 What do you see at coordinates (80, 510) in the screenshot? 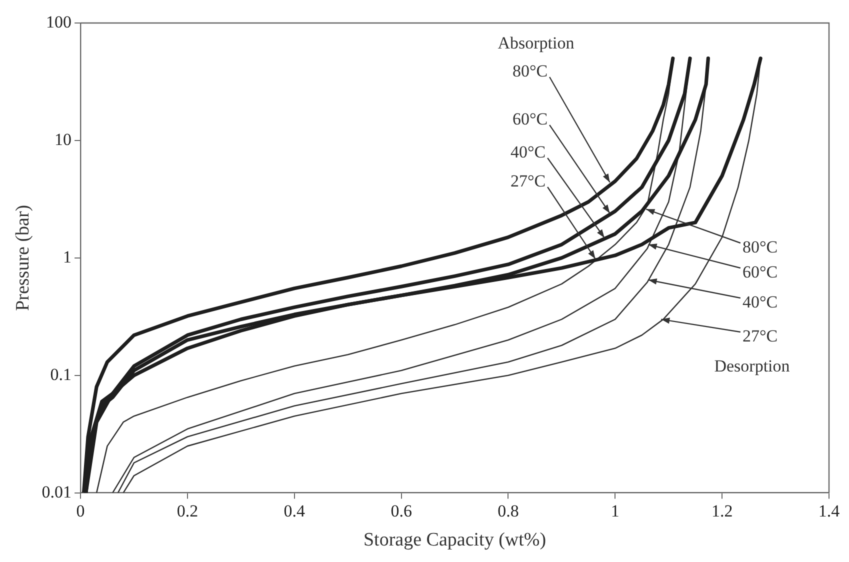
I see `x-tick-label: 0` at bounding box center [80, 510].